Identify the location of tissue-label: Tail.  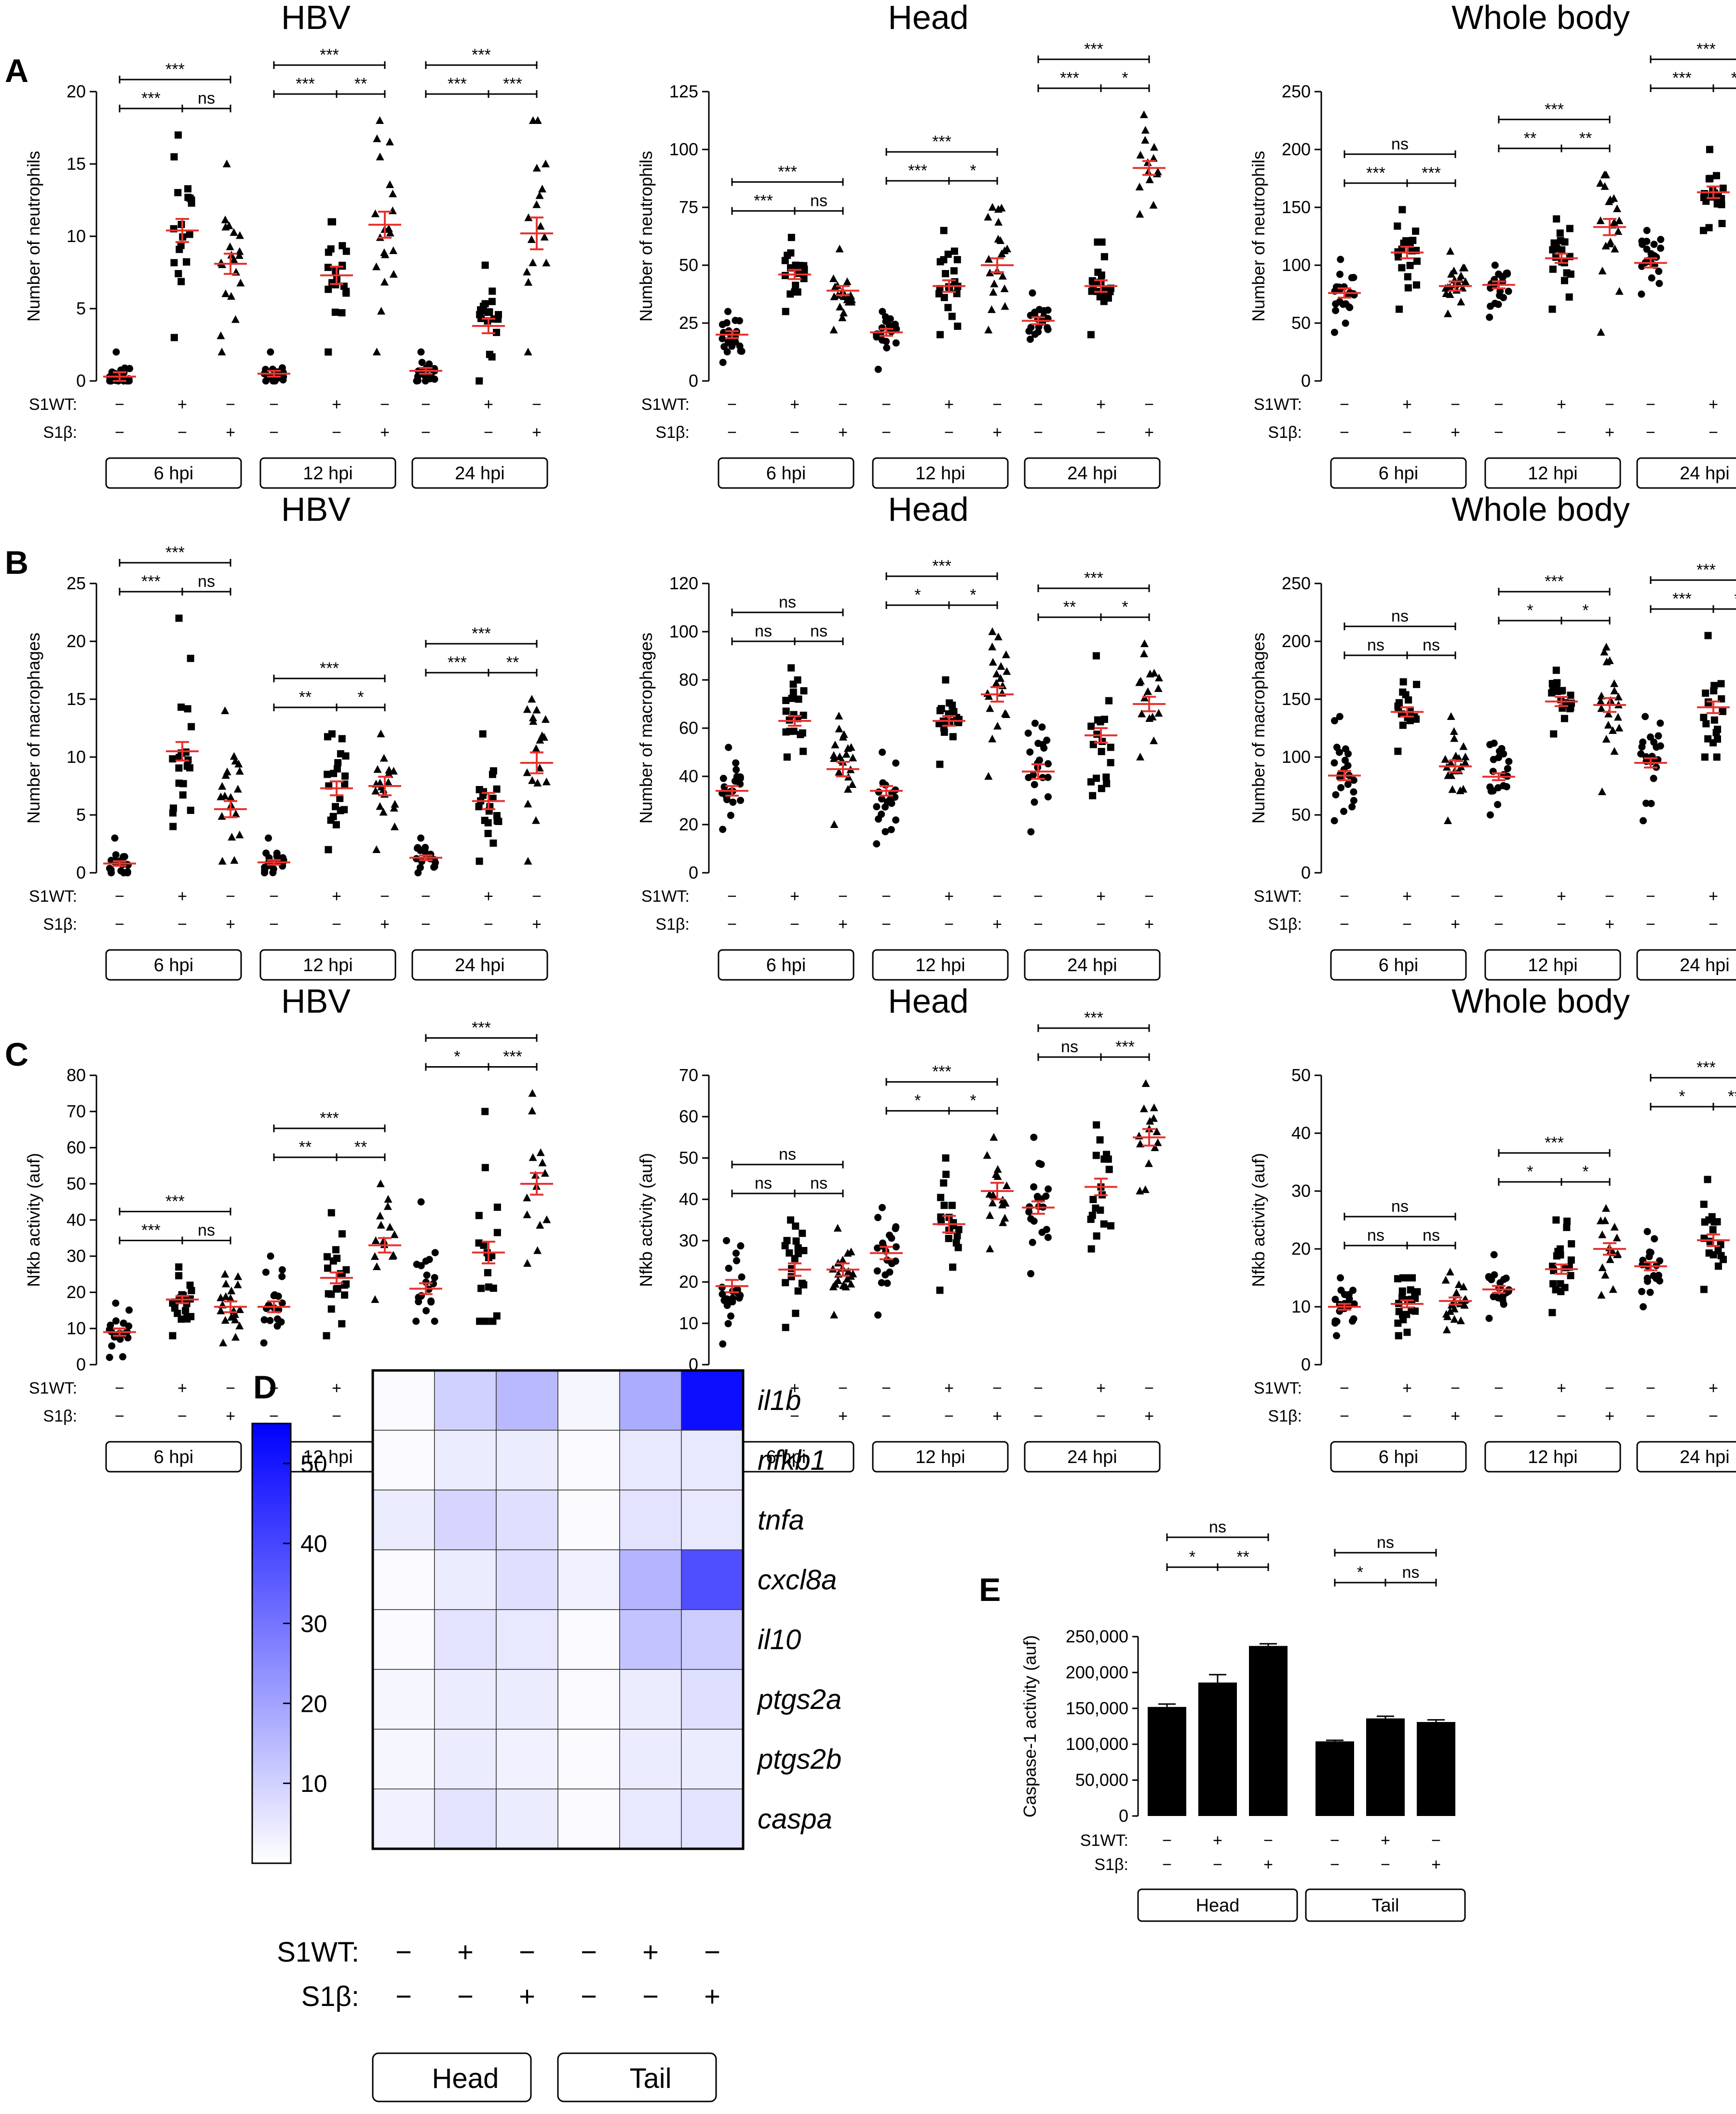
(650, 2078).